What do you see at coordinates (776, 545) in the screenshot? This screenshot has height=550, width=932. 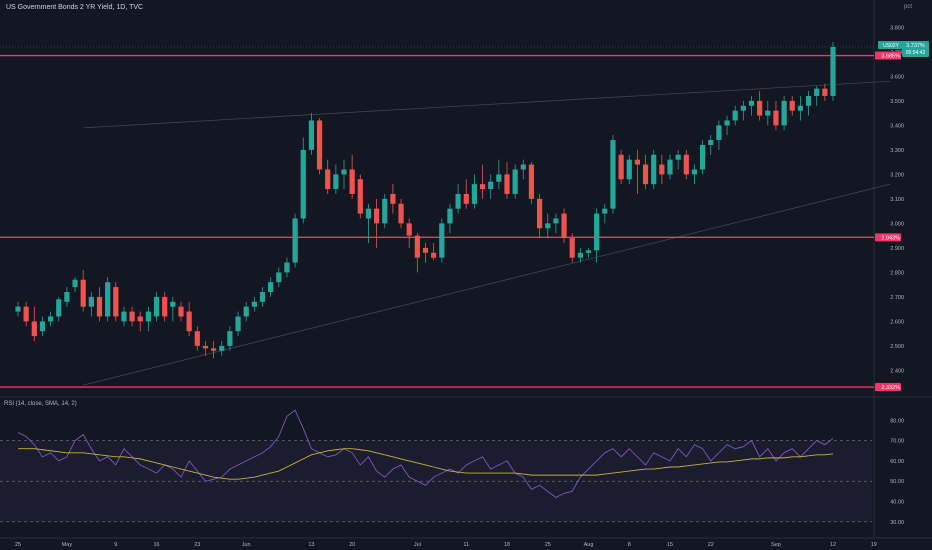 I see `time-tick-label: Sep` at bounding box center [776, 545].